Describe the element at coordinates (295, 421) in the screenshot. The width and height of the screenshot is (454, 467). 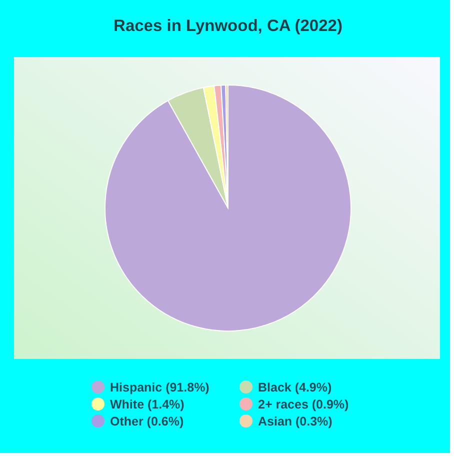
I see `legend-label: Asian (0.3%)` at that location.